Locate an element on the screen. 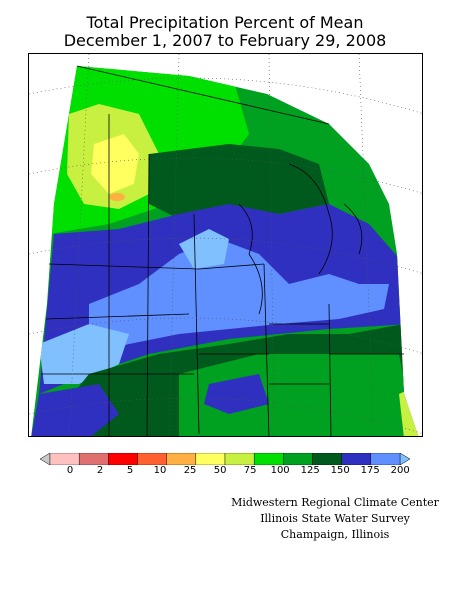  legend-tick-label: 10 is located at coordinates (160, 470).